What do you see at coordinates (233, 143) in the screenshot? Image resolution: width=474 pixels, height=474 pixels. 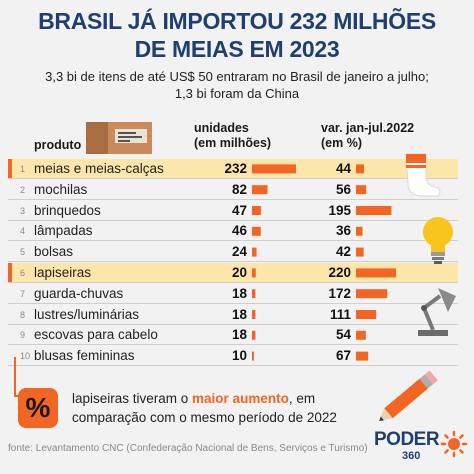 I see `col-head-units-2: (em milhões)` at bounding box center [233, 143].